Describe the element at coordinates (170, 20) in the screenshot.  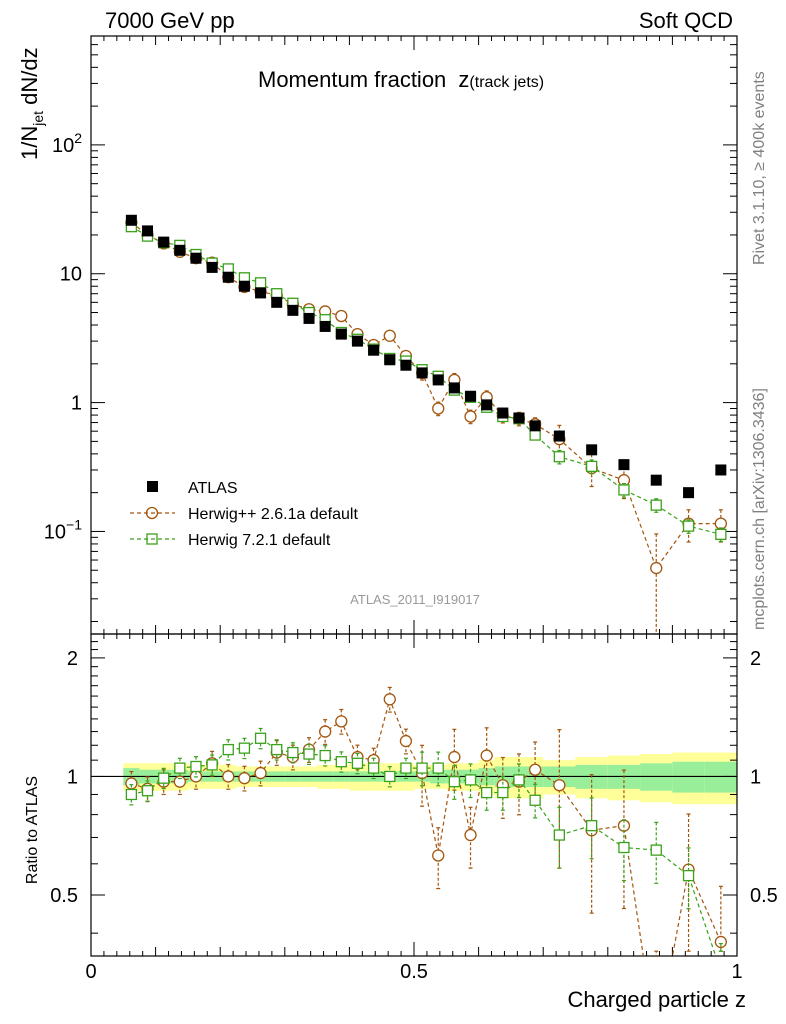
I see `header-left: 7000 GeV pp` at that location.